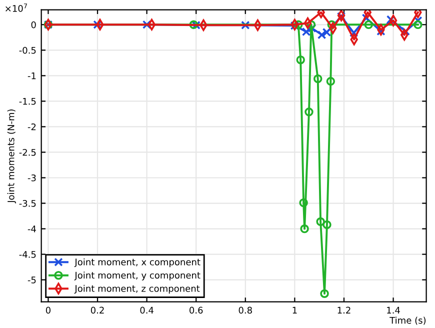 The width and height of the screenshot is (435, 328). I want to click on y-tick-label: -4.5, so click(27, 254).